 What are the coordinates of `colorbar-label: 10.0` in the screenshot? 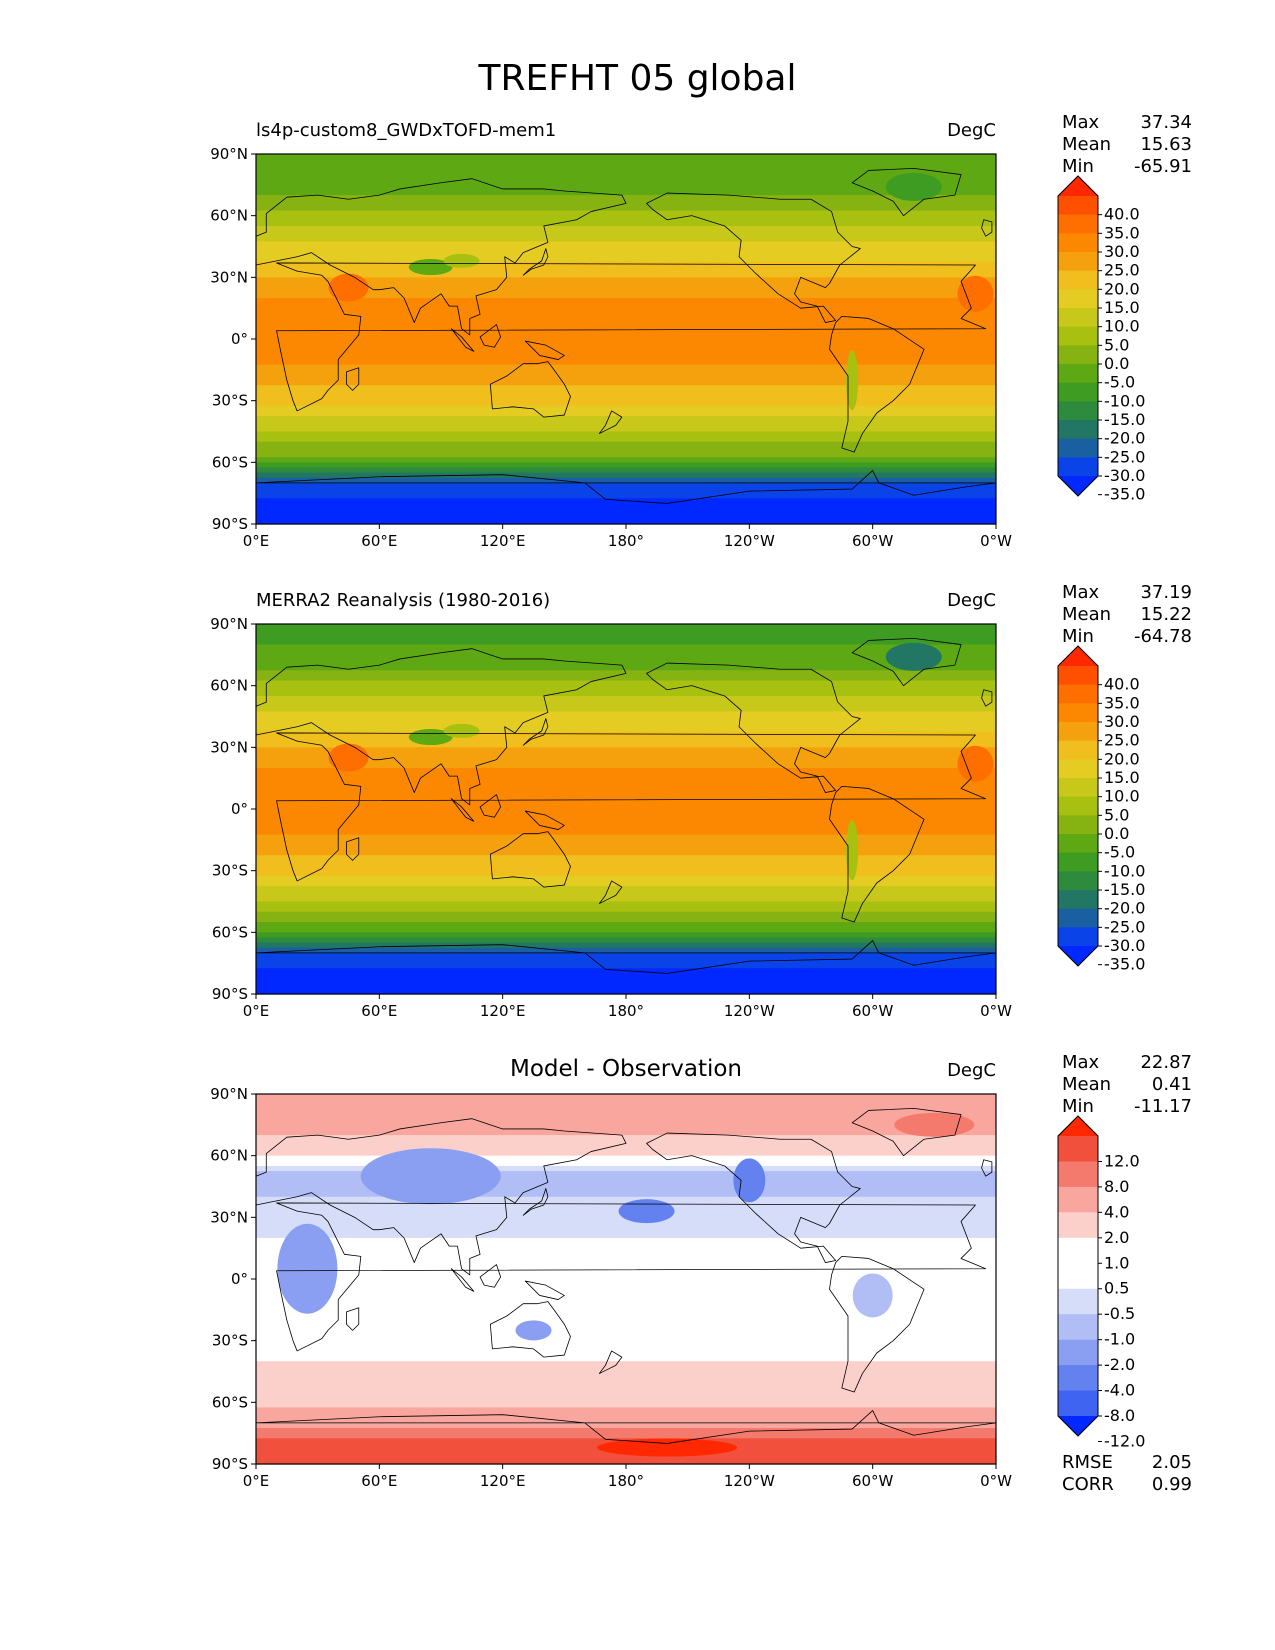 It's located at (1122, 326).